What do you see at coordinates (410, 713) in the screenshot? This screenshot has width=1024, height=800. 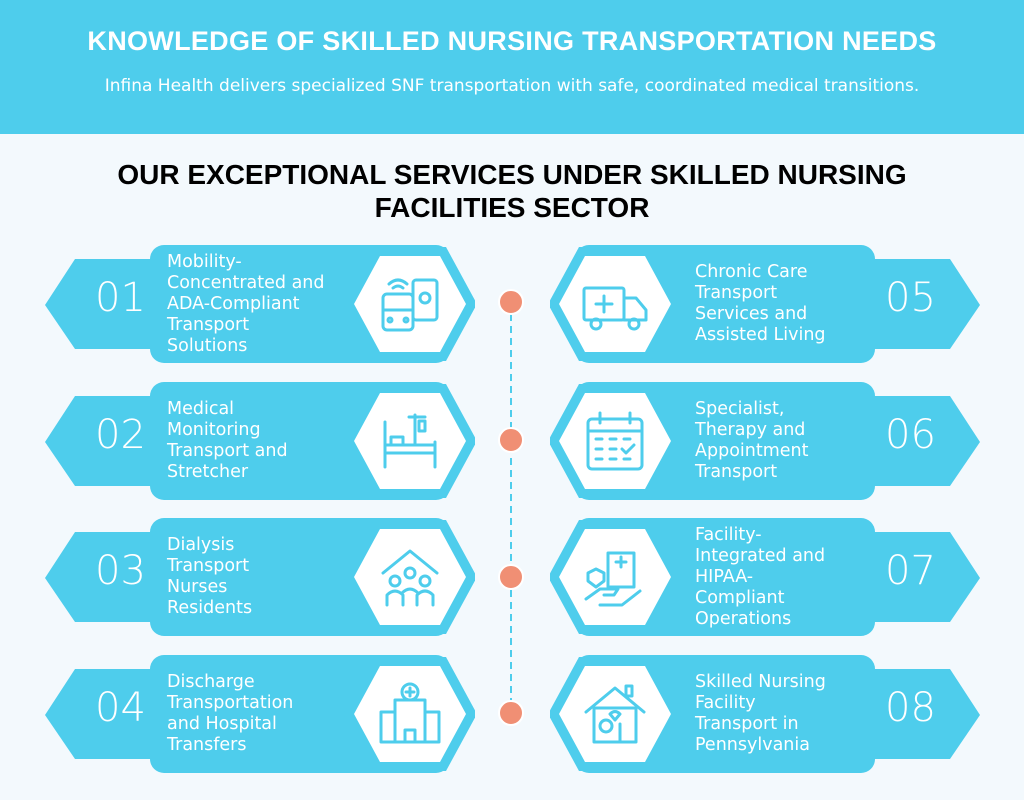 I see `hospital-building-icon` at bounding box center [410, 713].